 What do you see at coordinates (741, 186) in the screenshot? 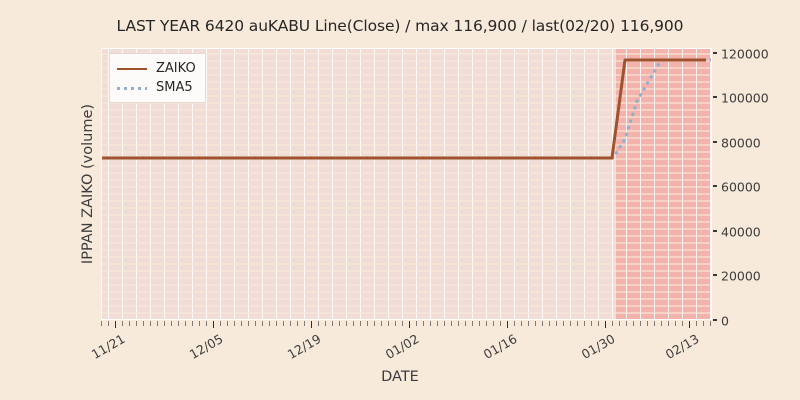
I see `y-axis-tick-label: 60000` at bounding box center [741, 186].